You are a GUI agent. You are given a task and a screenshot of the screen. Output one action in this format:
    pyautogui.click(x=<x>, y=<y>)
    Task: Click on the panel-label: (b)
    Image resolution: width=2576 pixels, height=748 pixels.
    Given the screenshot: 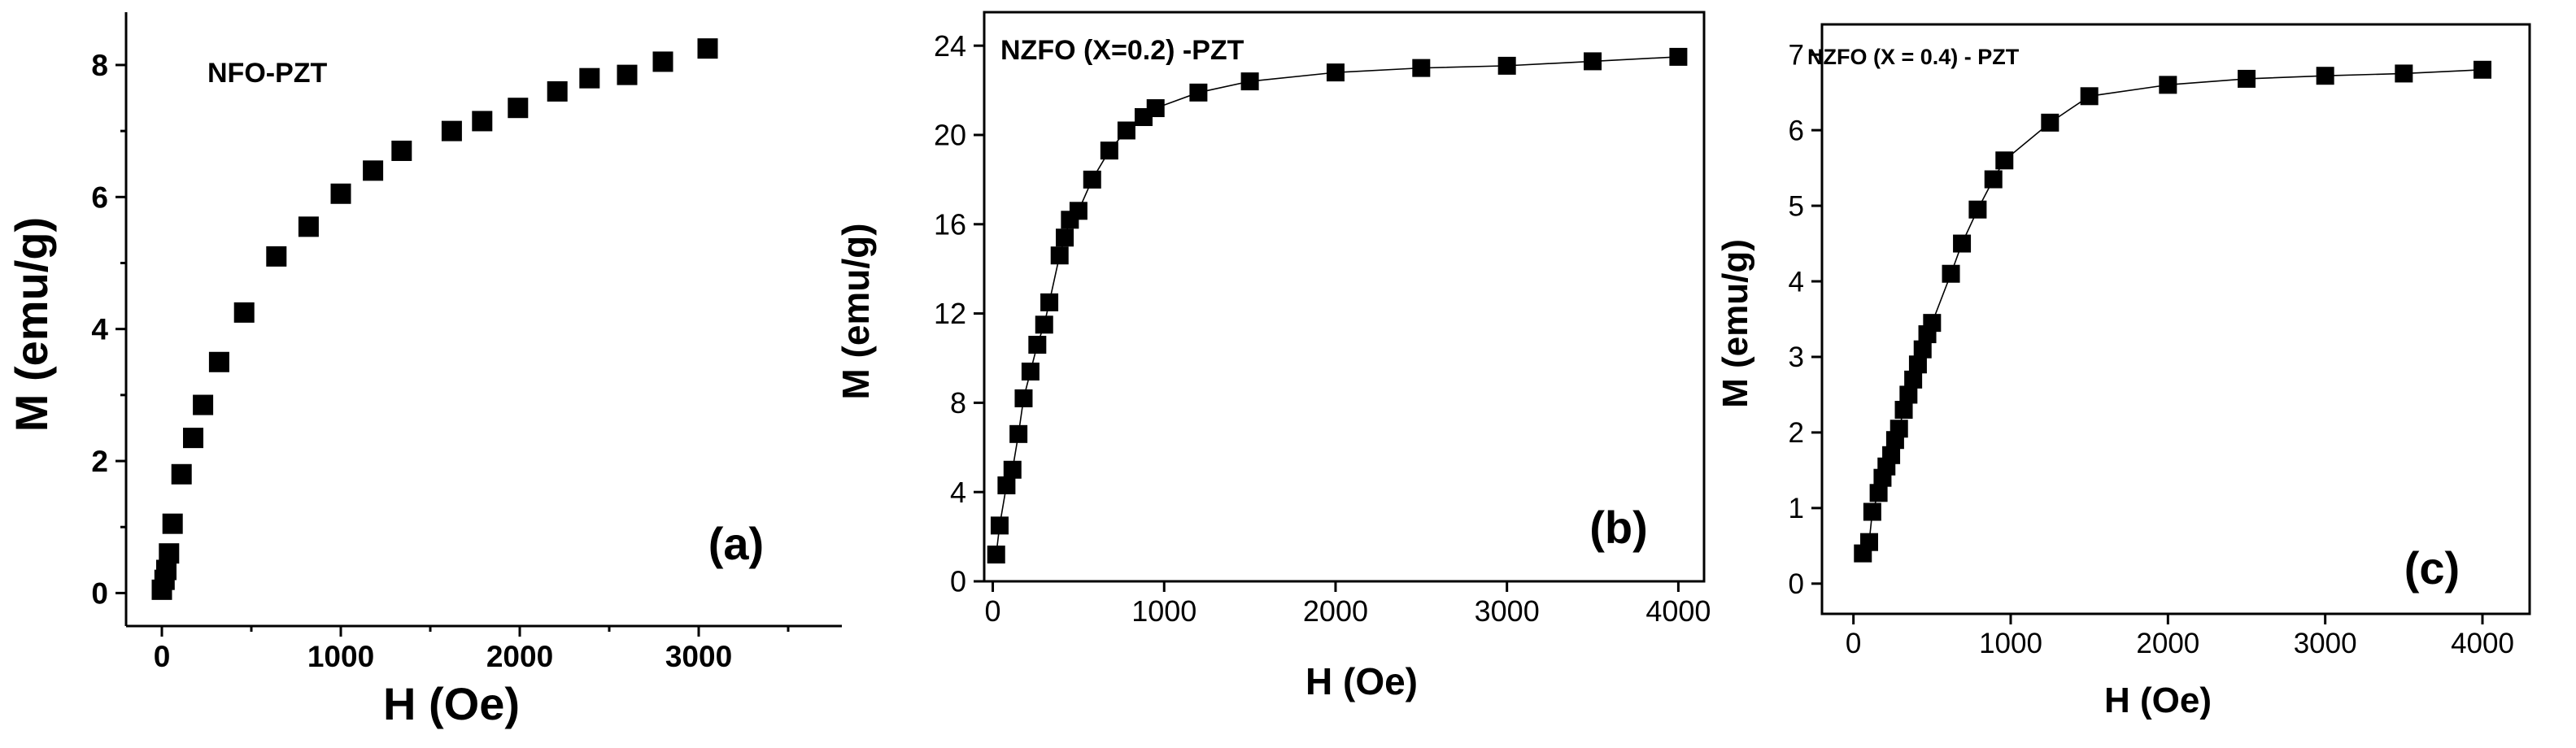 What is the action you would take?
    pyautogui.click(x=1618, y=527)
    